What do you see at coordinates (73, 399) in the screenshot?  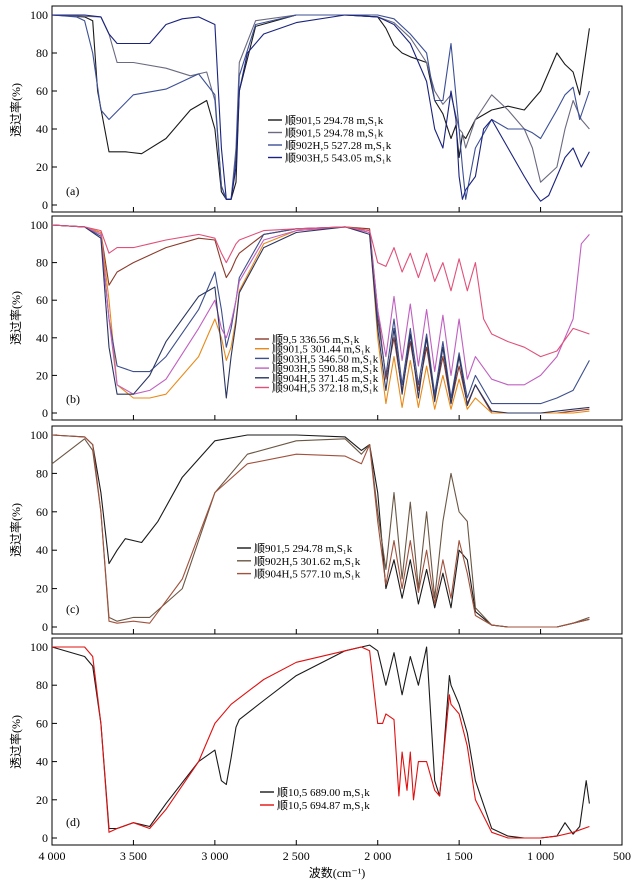 I see `panel-label: (b)` at bounding box center [73, 399].